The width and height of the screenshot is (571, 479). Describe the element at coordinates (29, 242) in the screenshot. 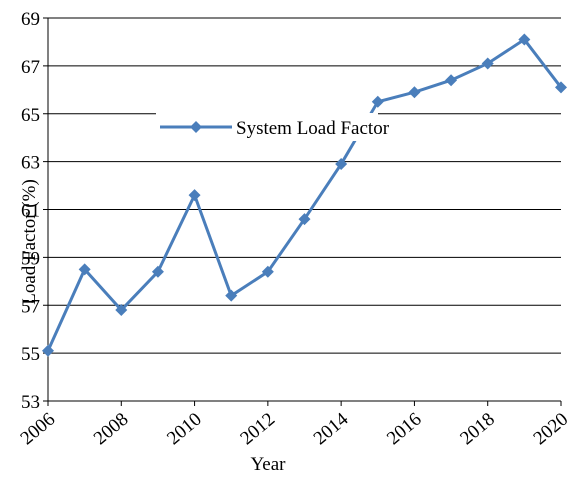

I see `y-axis-label: Load Factor (%)` at that location.